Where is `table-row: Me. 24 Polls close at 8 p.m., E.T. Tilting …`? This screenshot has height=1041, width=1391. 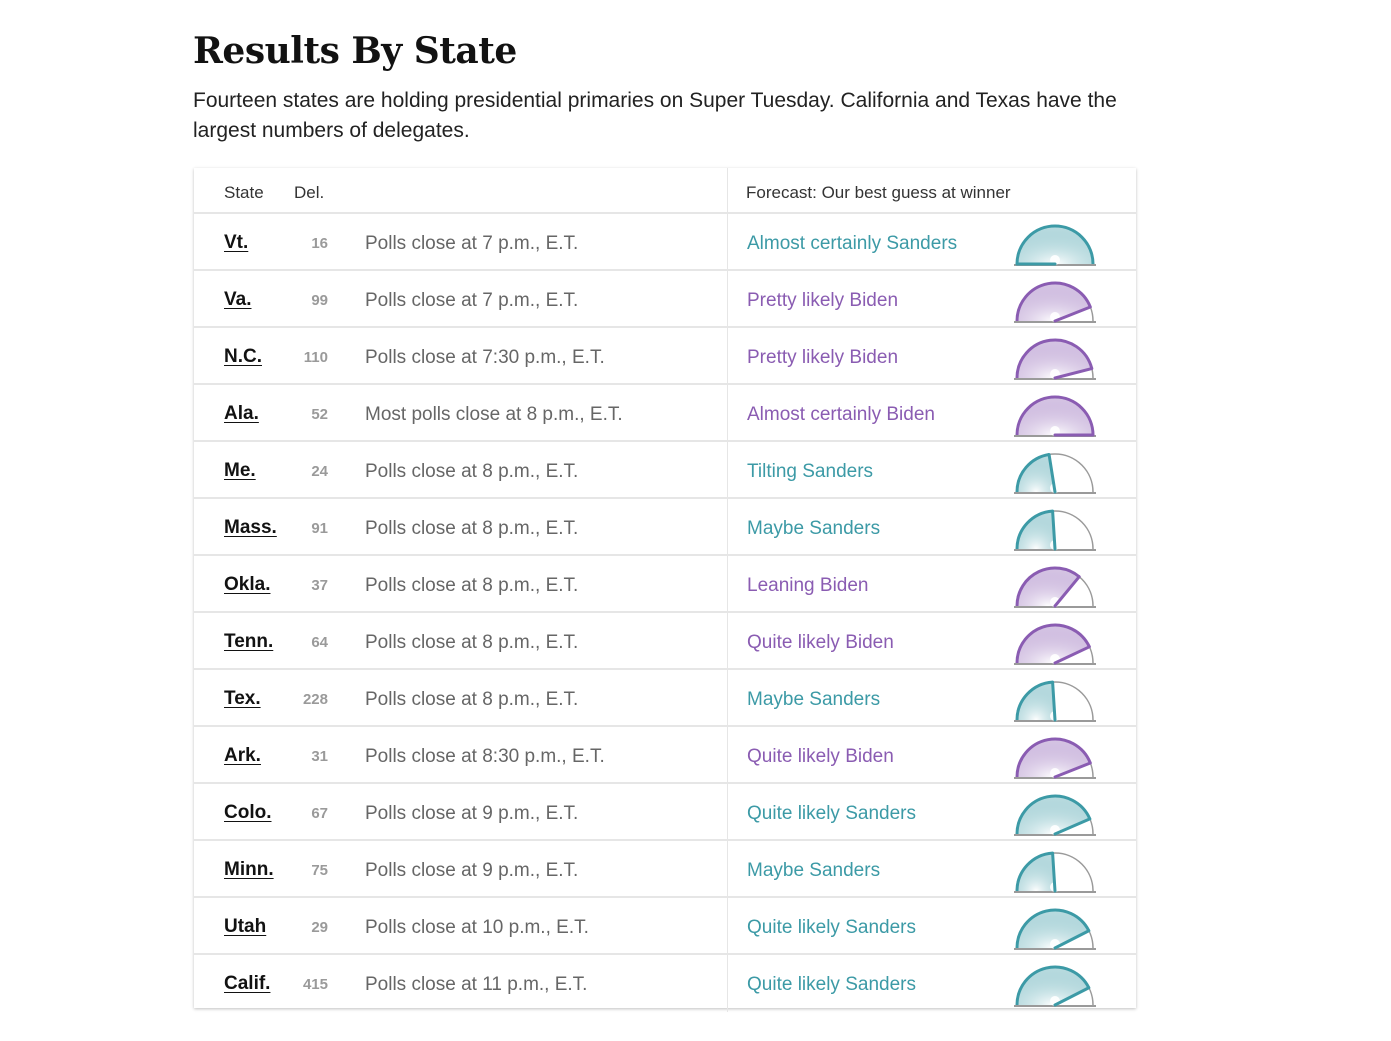 table-row: Me. 24 Polls close at 8 p.m., E.T. Tilting … is located at coordinates (665, 470).